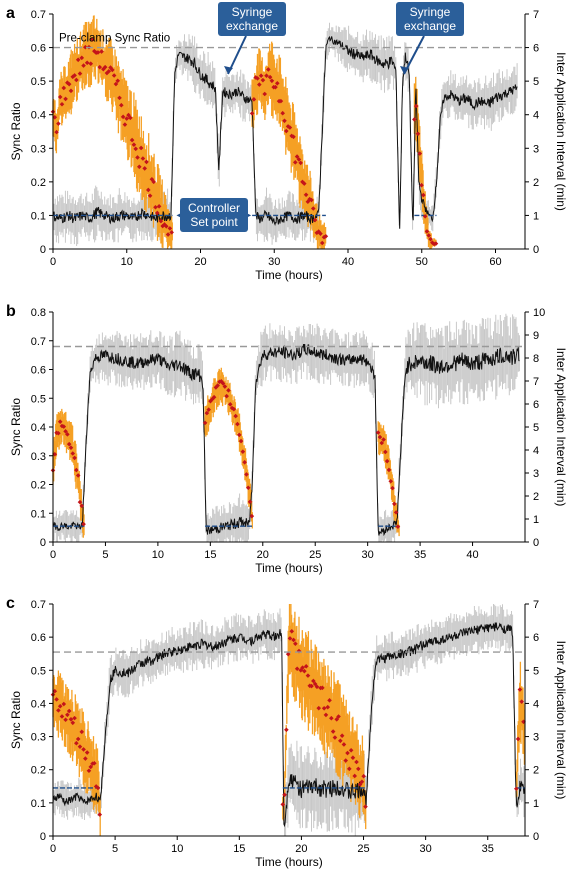 The height and width of the screenshot is (877, 567). What do you see at coordinates (536, 82) in the screenshot?
I see `y2-tick-label: 5` at bounding box center [536, 82].